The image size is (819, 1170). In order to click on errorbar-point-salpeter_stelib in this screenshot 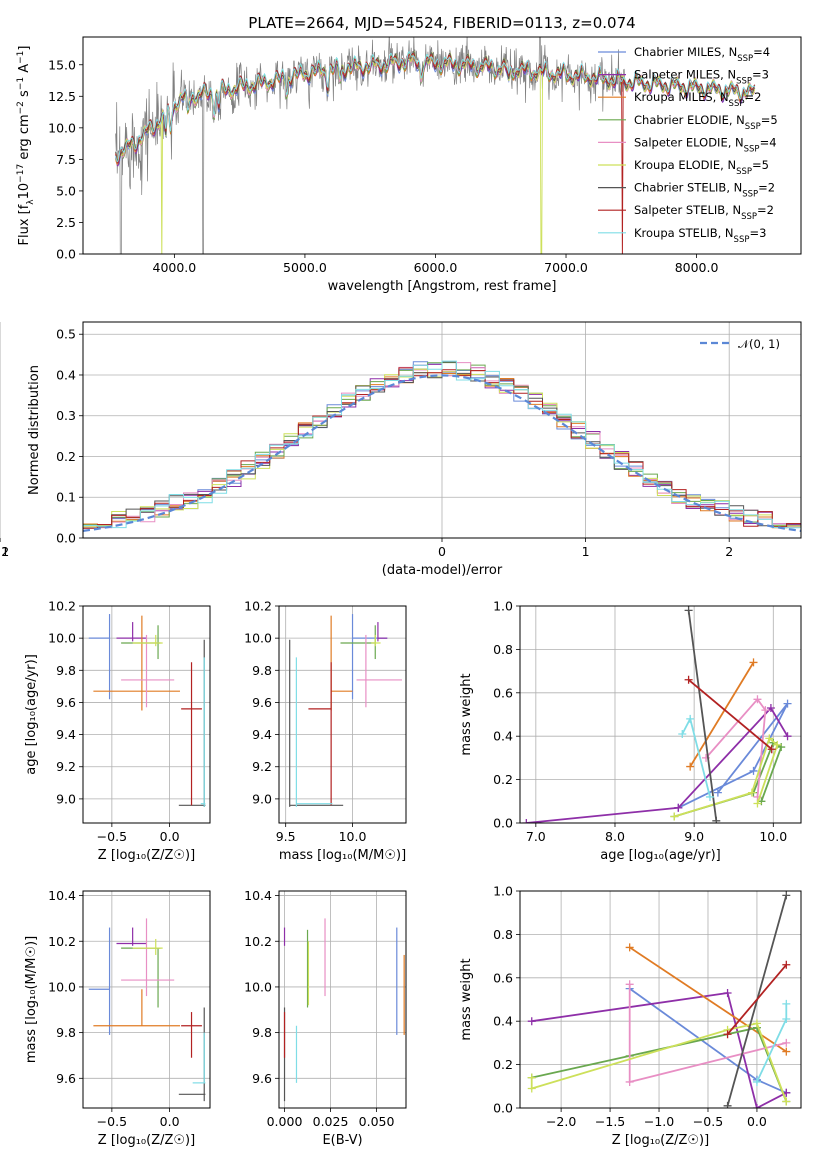, I will do `click(191, 1035)`.